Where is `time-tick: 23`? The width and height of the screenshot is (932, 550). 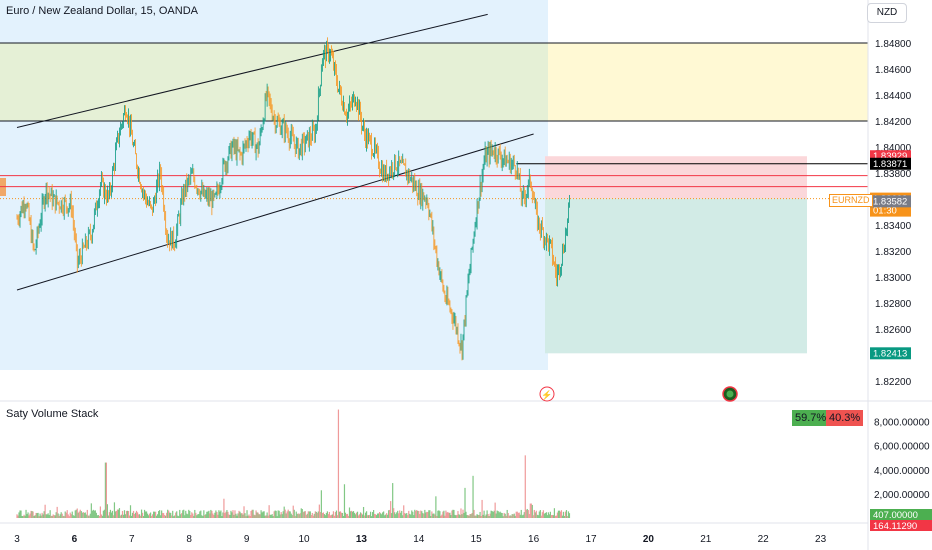
time-tick: 23 is located at coordinates (821, 539).